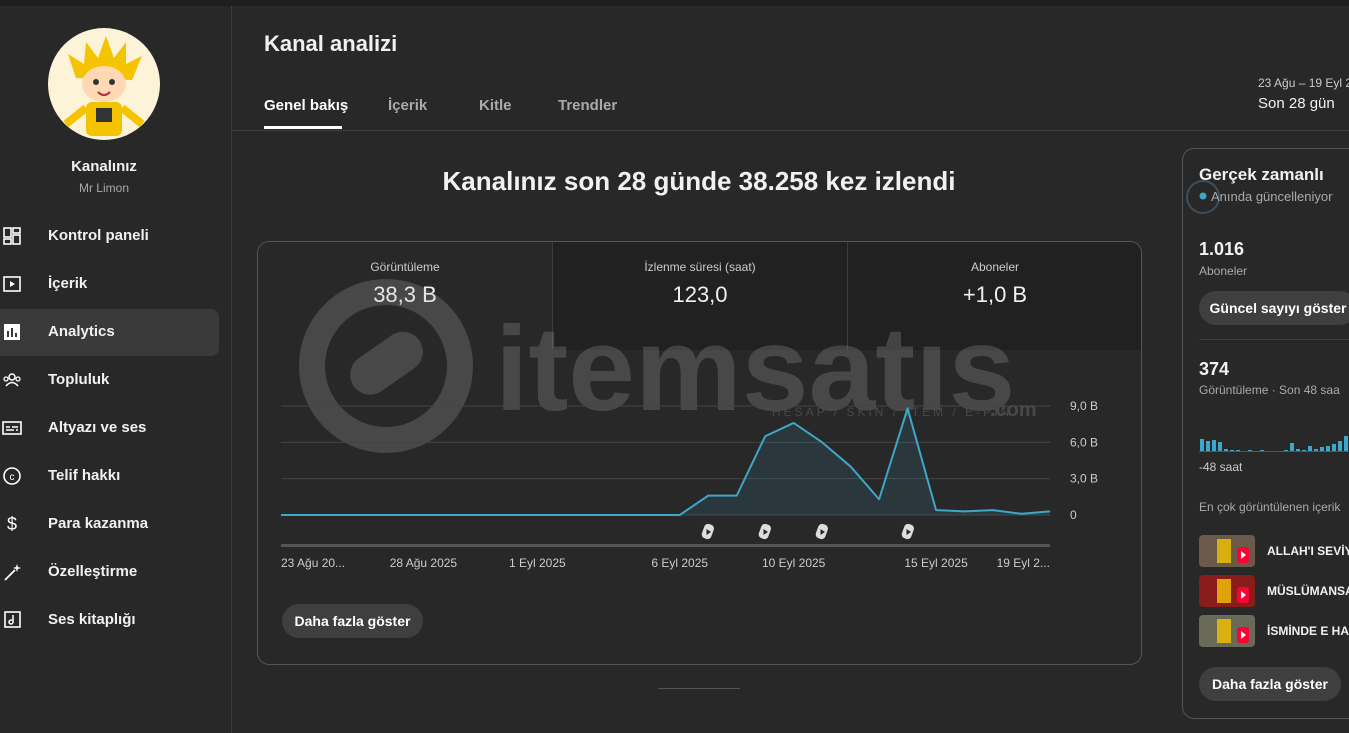 The image size is (1349, 733). What do you see at coordinates (98, 523) in the screenshot?
I see `nav-label: Para kazanma` at bounding box center [98, 523].